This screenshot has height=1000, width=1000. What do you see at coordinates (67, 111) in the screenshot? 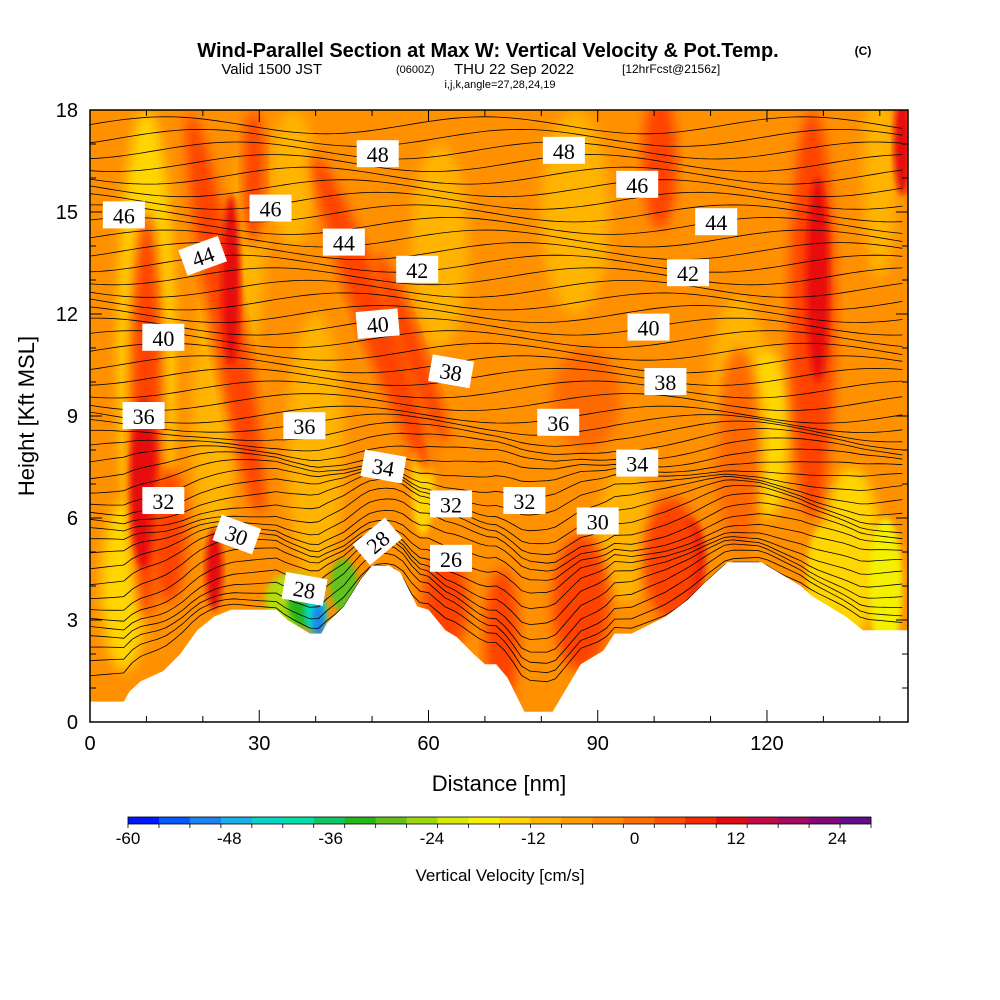
I see `y-tick-label: 18` at bounding box center [67, 111].